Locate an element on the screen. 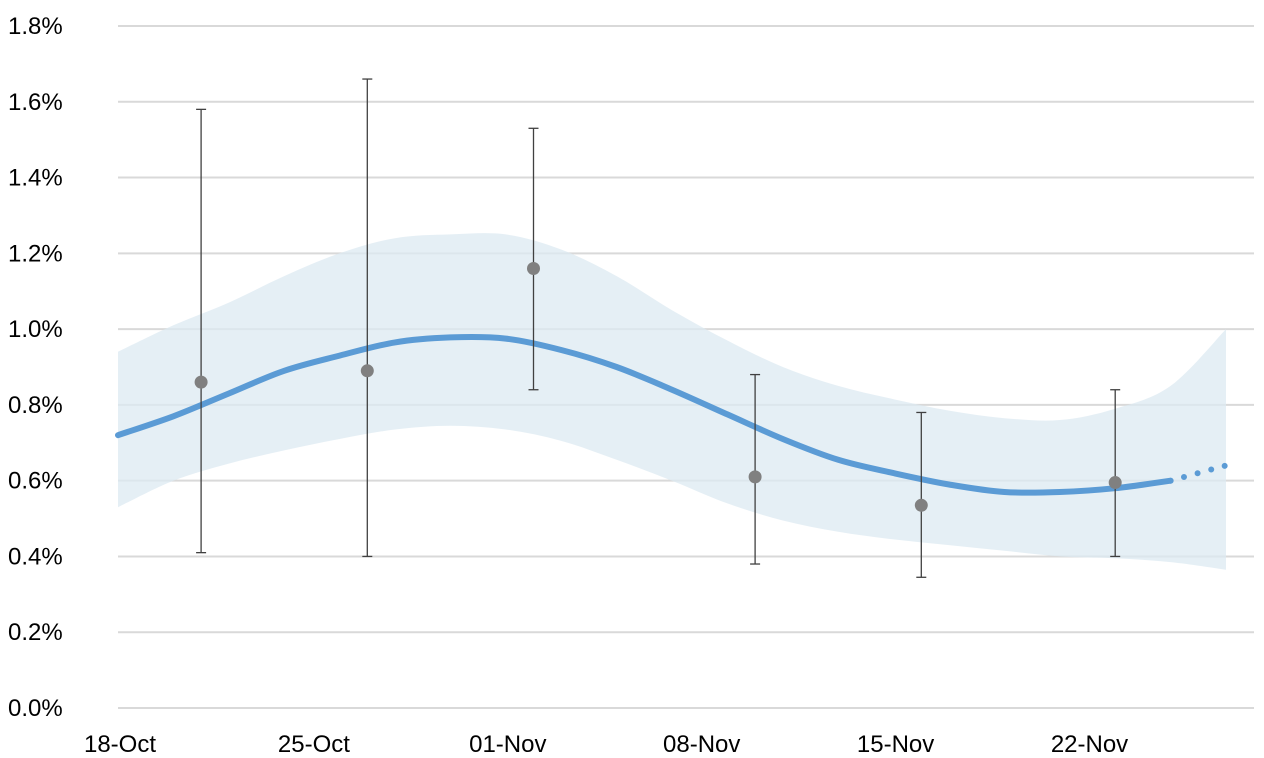  y-tick-label: 1.4% is located at coordinates (35, 178).